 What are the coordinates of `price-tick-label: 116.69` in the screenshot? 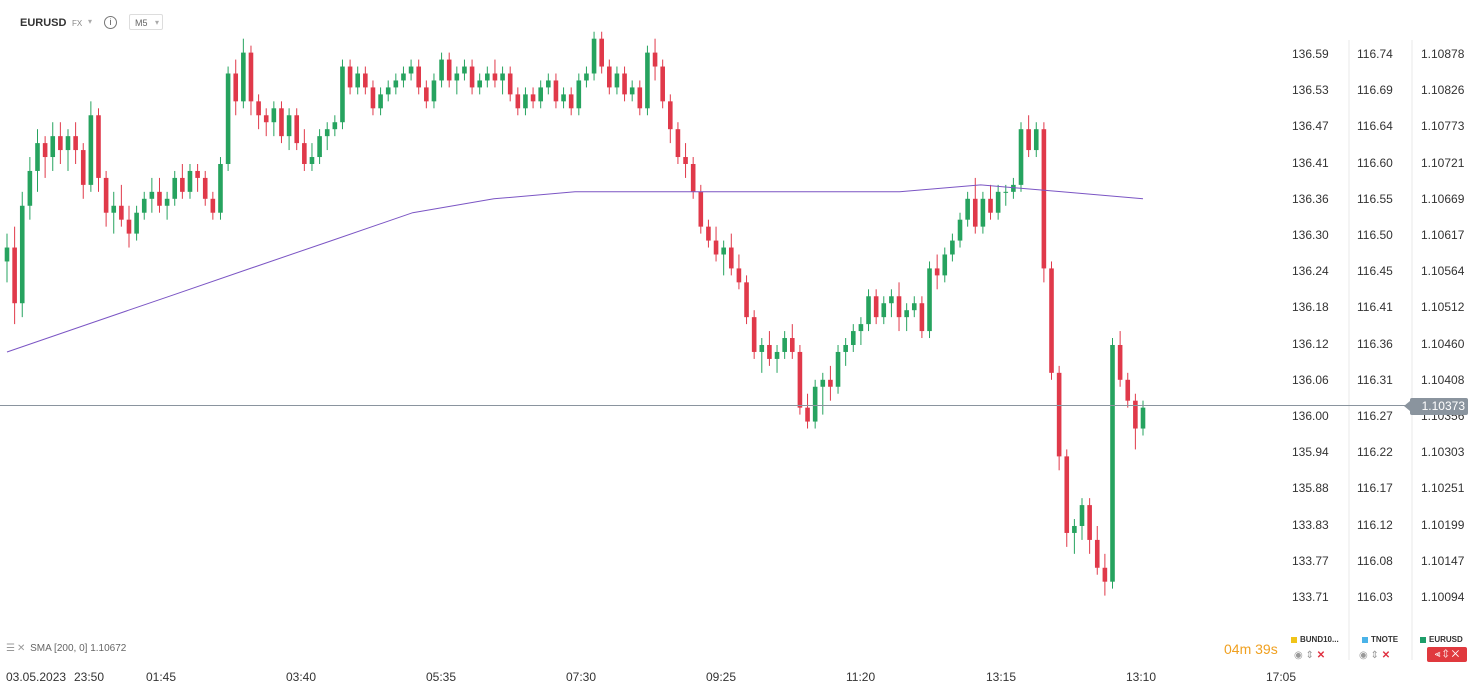 It's located at (1375, 90).